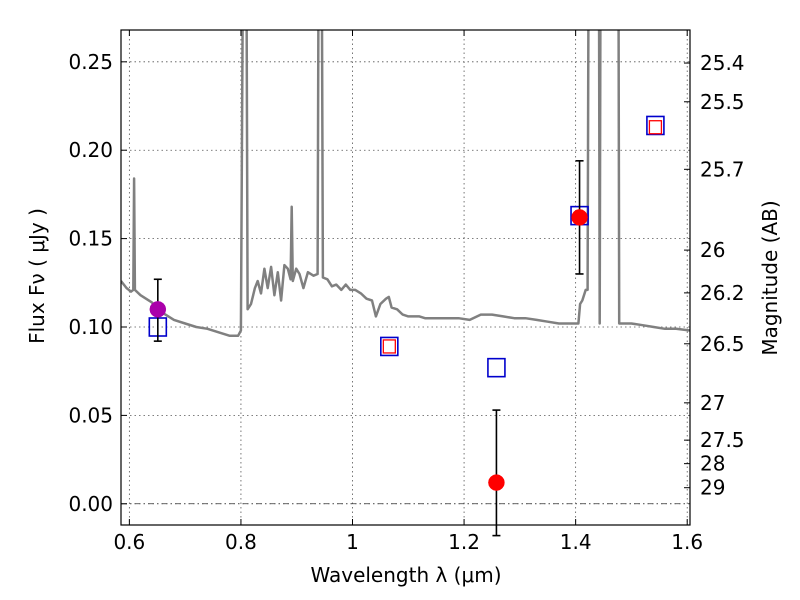  Describe the element at coordinates (37, 276) in the screenshot. I see `y-axis-label: Flux Fν ( μJy )` at that location.